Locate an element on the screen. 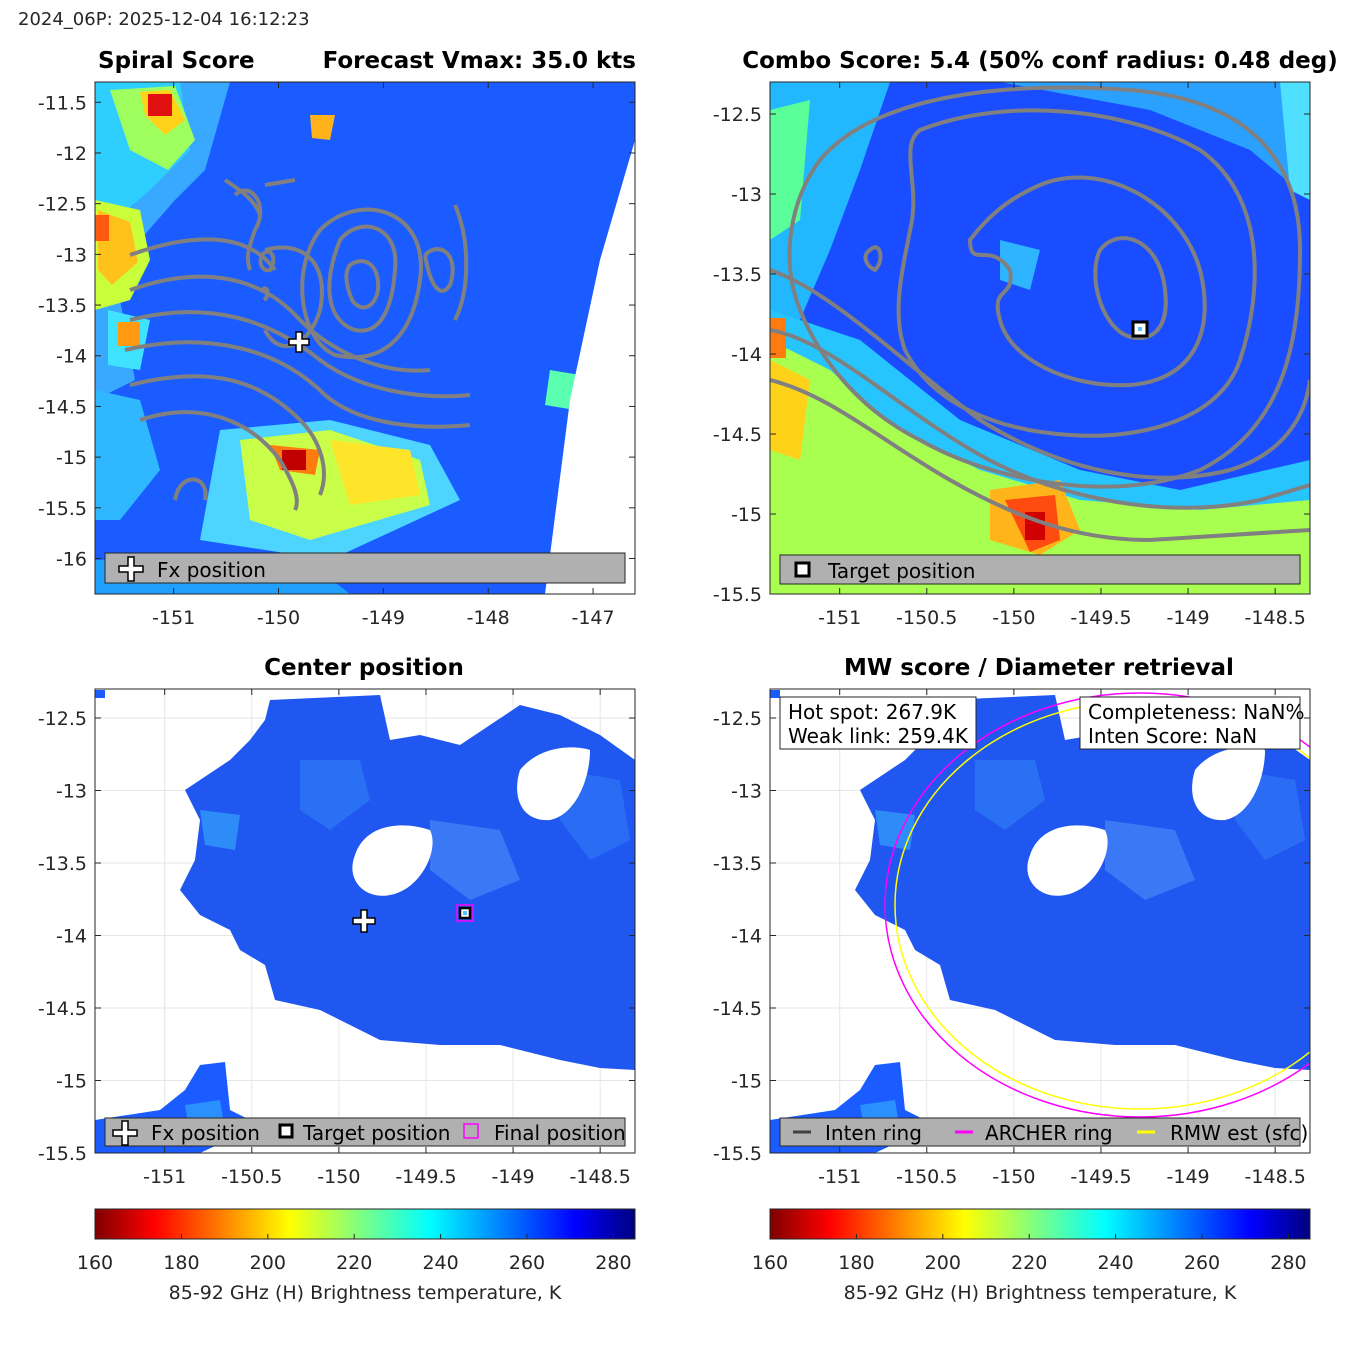 This screenshot has width=1350, height=1350. legend-label: Target position is located at coordinates (376, 1133).